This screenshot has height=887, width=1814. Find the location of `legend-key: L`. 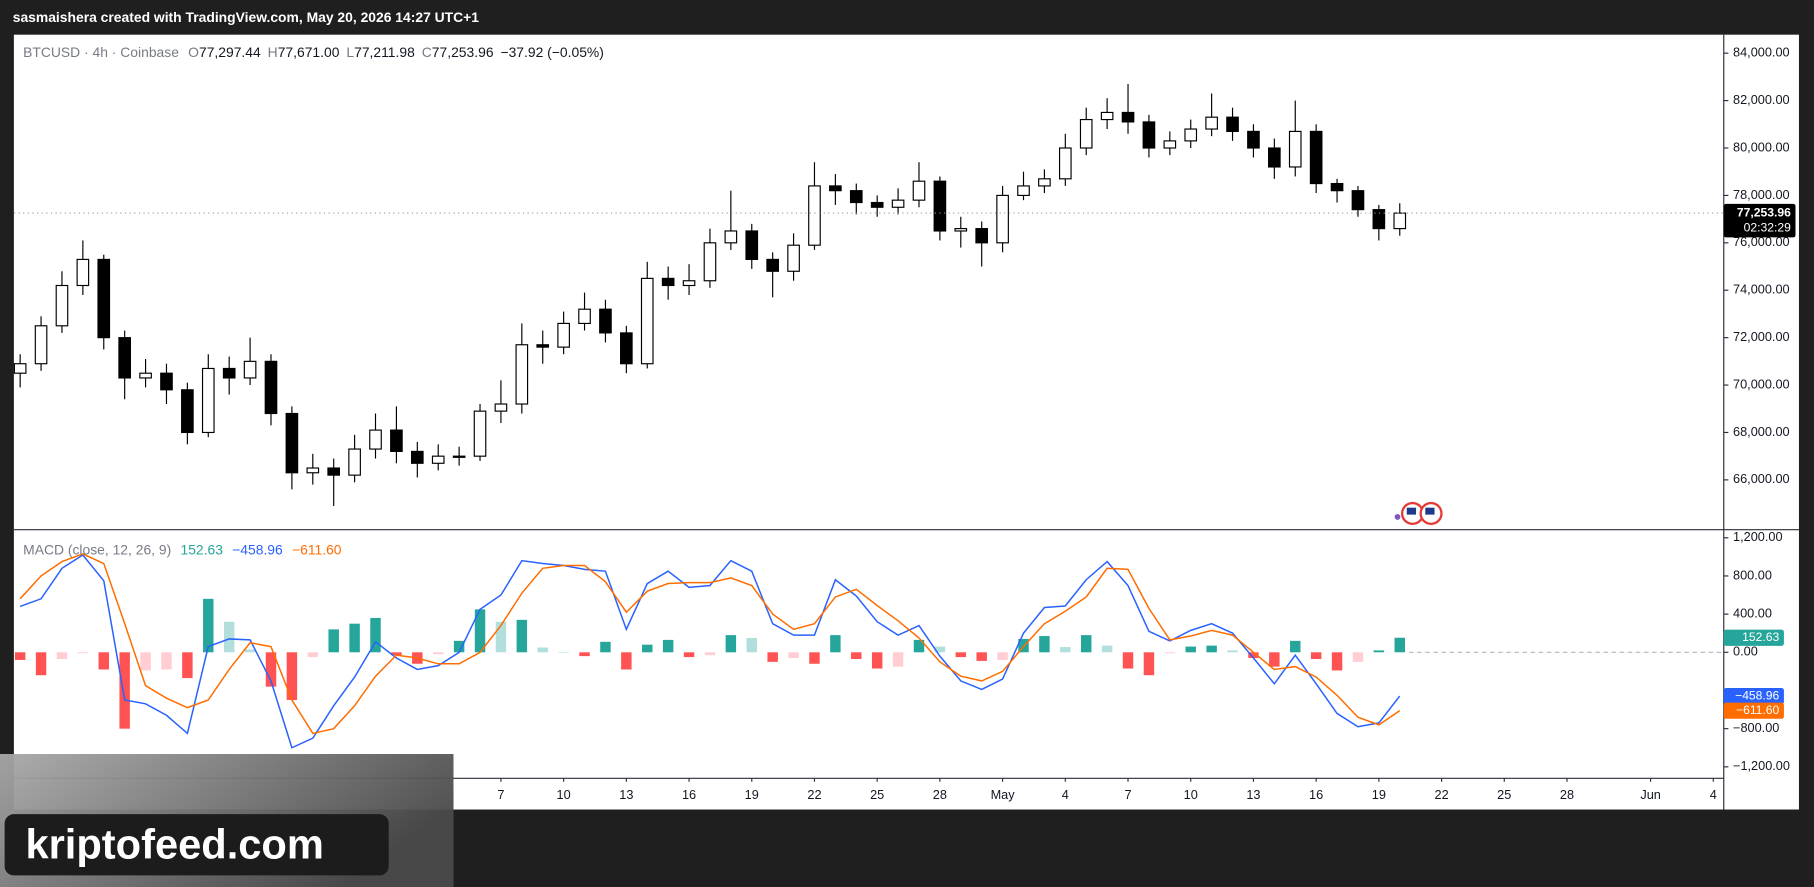

legend-key: L is located at coordinates (350, 52).